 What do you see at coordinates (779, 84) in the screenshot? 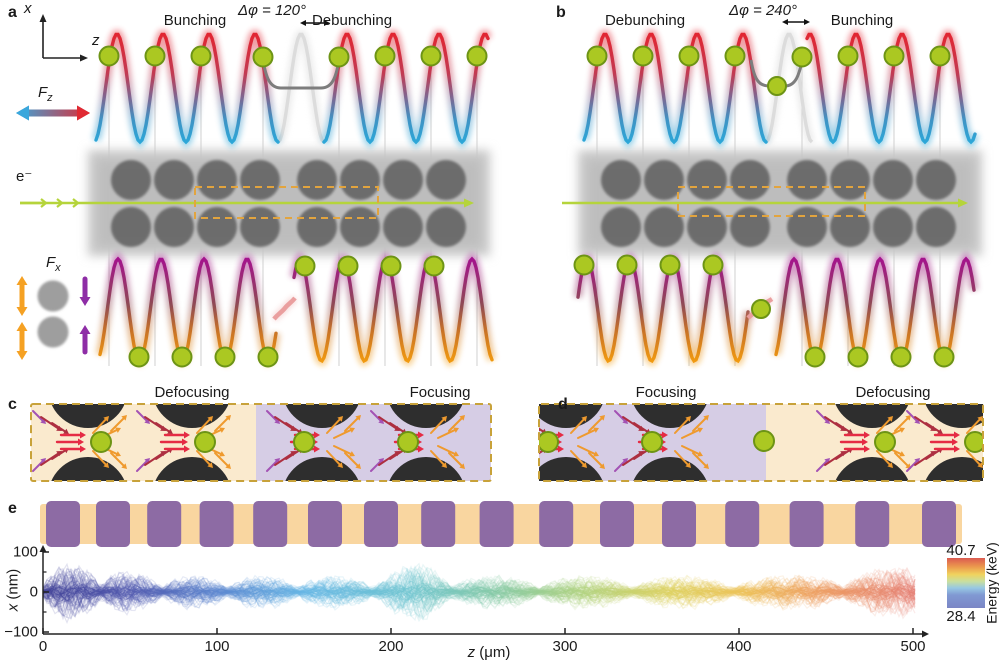
I see `panel-b-top-wave` at bounding box center [779, 84].